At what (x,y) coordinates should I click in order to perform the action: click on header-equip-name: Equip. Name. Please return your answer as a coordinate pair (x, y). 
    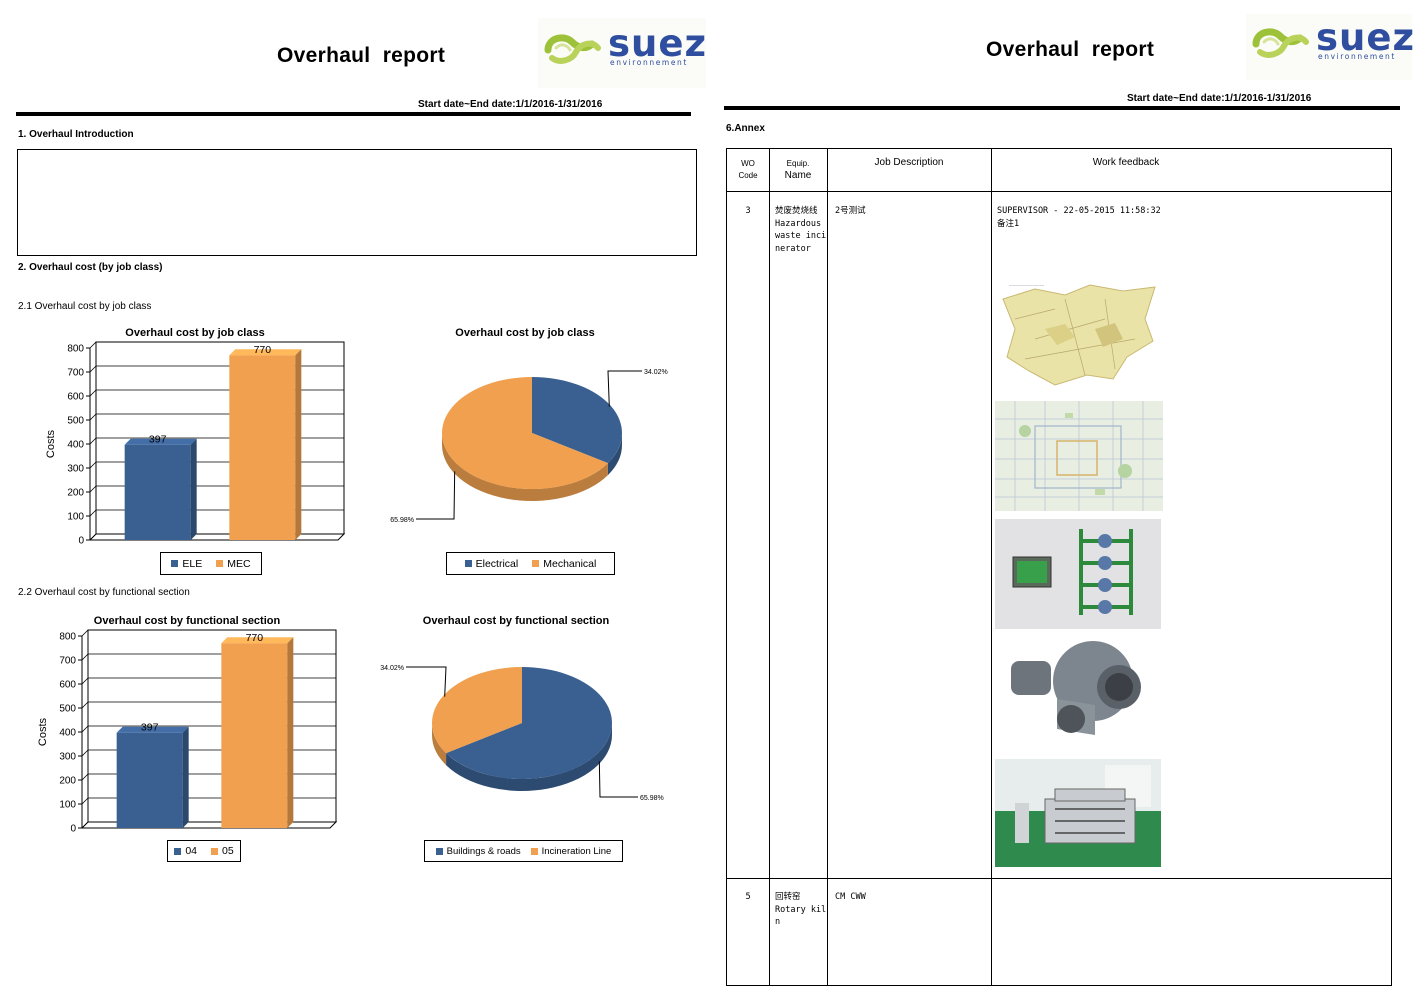
    Looking at the image, I should click on (798, 170).